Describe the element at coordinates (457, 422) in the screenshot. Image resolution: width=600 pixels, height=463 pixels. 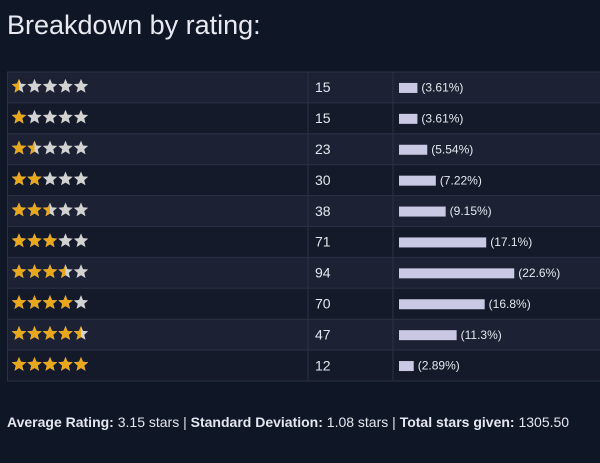
I see `footer-label: Total stars given:` at that location.